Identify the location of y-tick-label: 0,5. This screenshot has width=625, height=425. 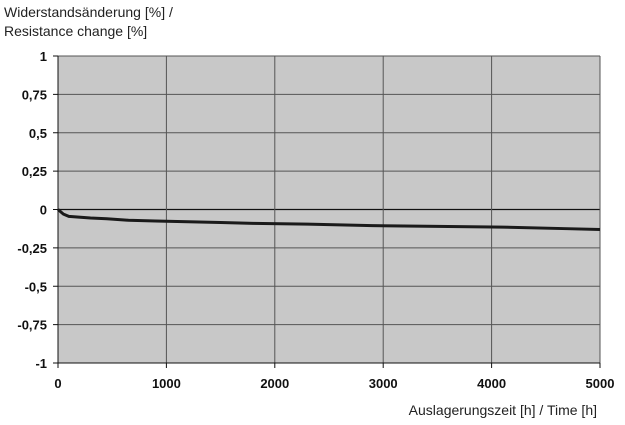
(38, 133).